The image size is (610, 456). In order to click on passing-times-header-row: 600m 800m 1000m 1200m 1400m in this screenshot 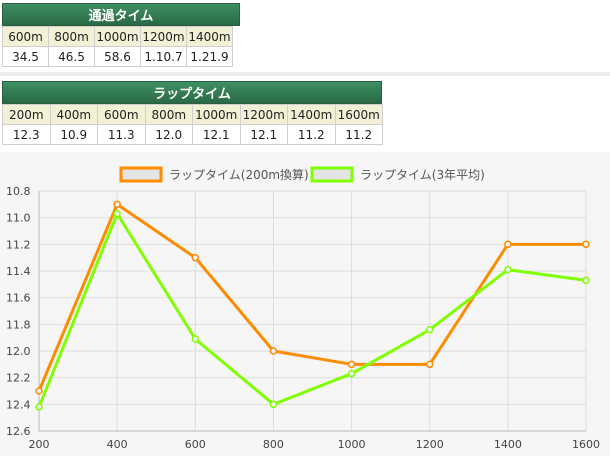, I will do `click(117, 36)`.